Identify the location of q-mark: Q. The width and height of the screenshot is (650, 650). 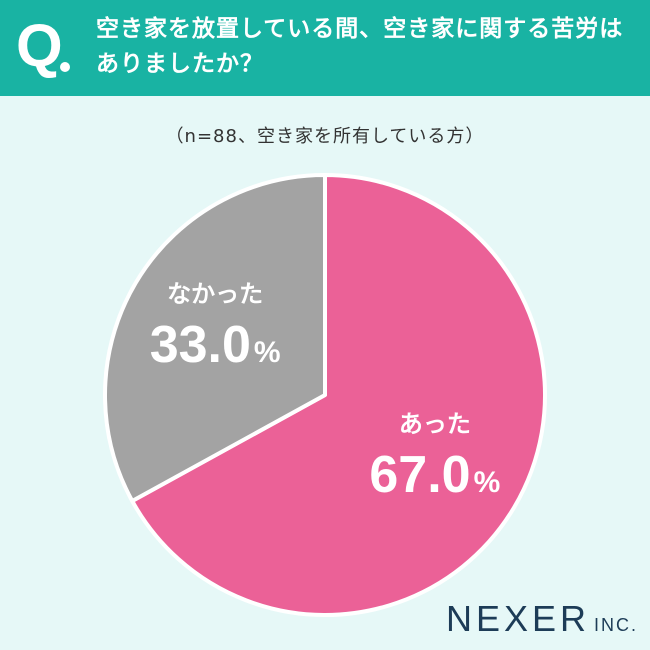
(39, 45).